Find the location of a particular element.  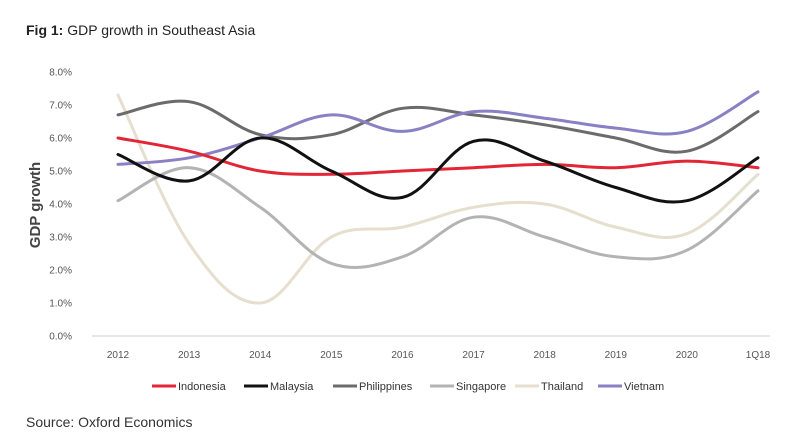

y-tick-label: 6.0% is located at coordinates (60, 139).